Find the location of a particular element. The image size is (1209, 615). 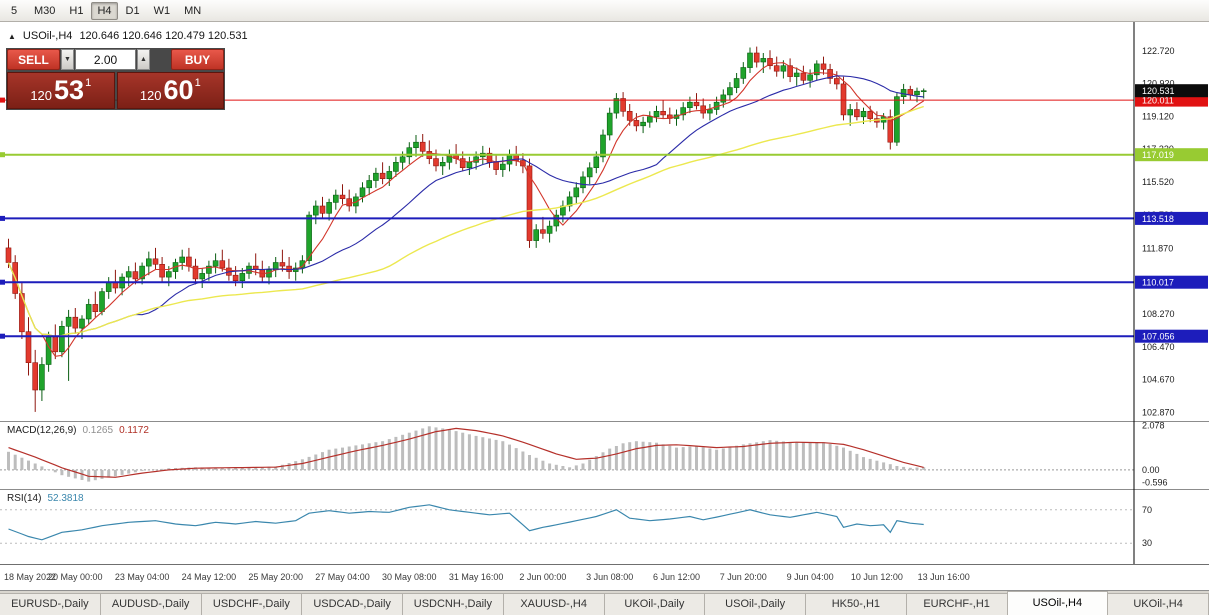

buy-button: BUY is located at coordinates (197, 59).